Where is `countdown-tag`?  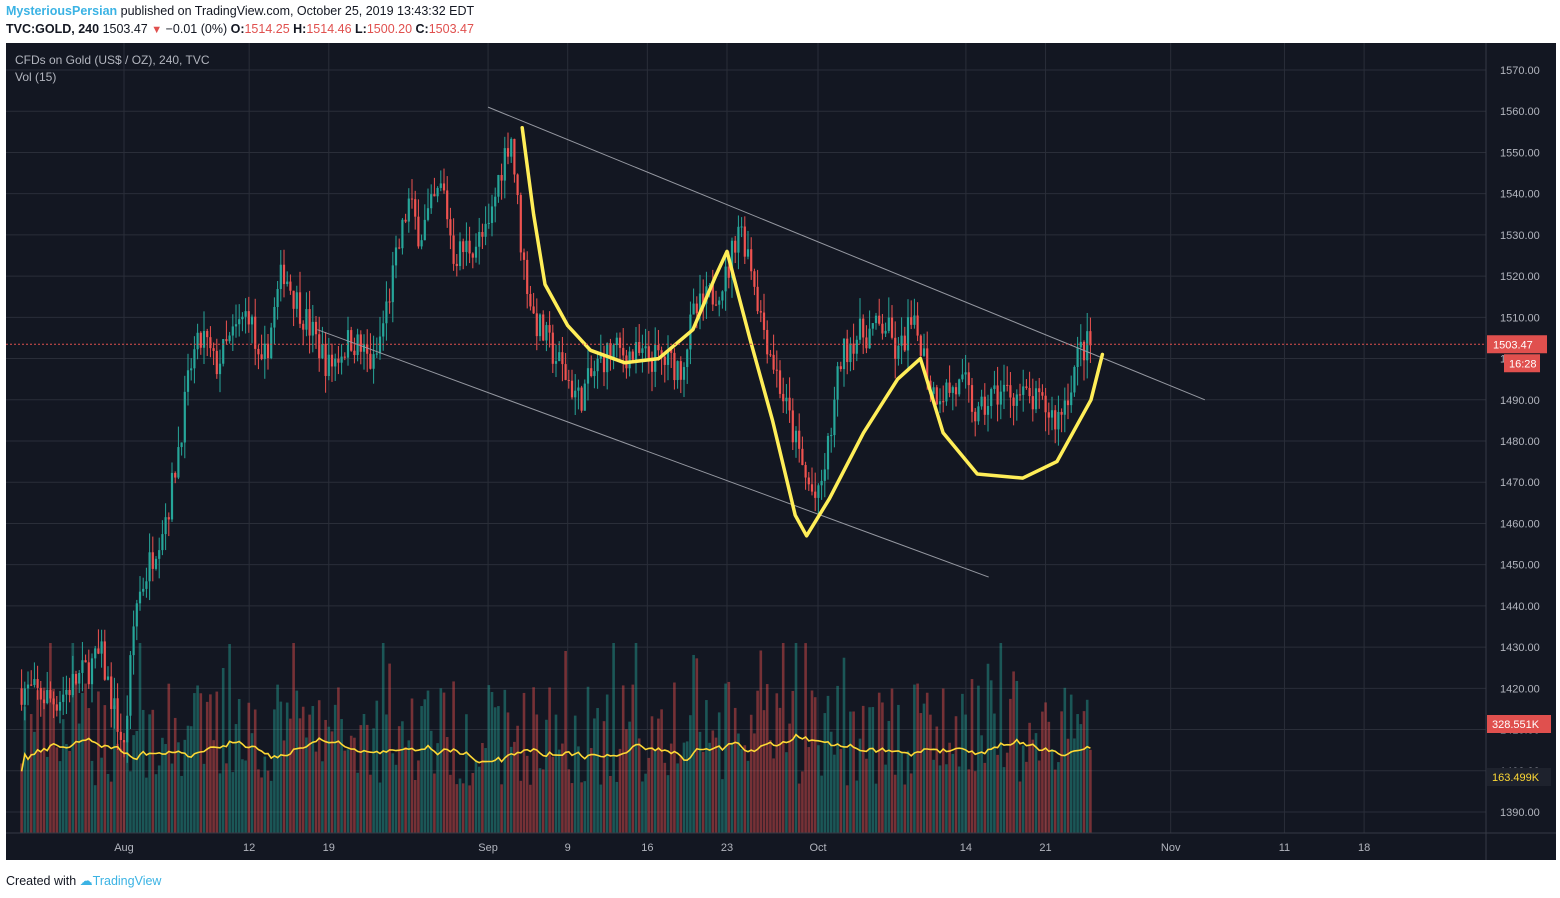 countdown-tag is located at coordinates (1522, 363).